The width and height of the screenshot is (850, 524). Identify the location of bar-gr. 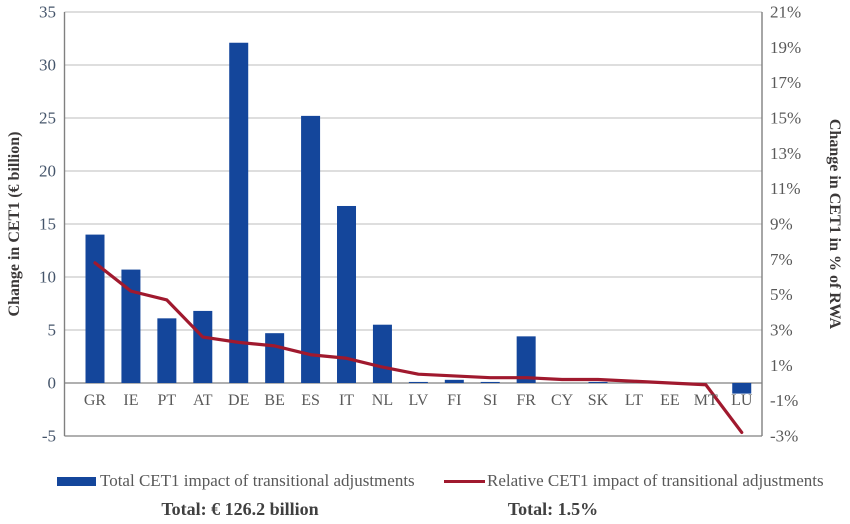
(95, 308).